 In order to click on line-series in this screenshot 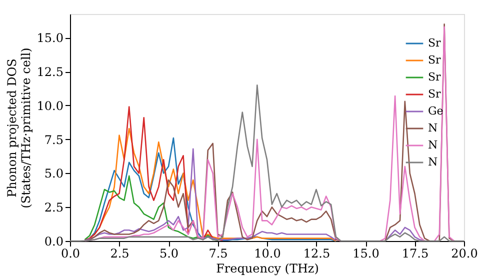, I will do `click(154, 173)`.